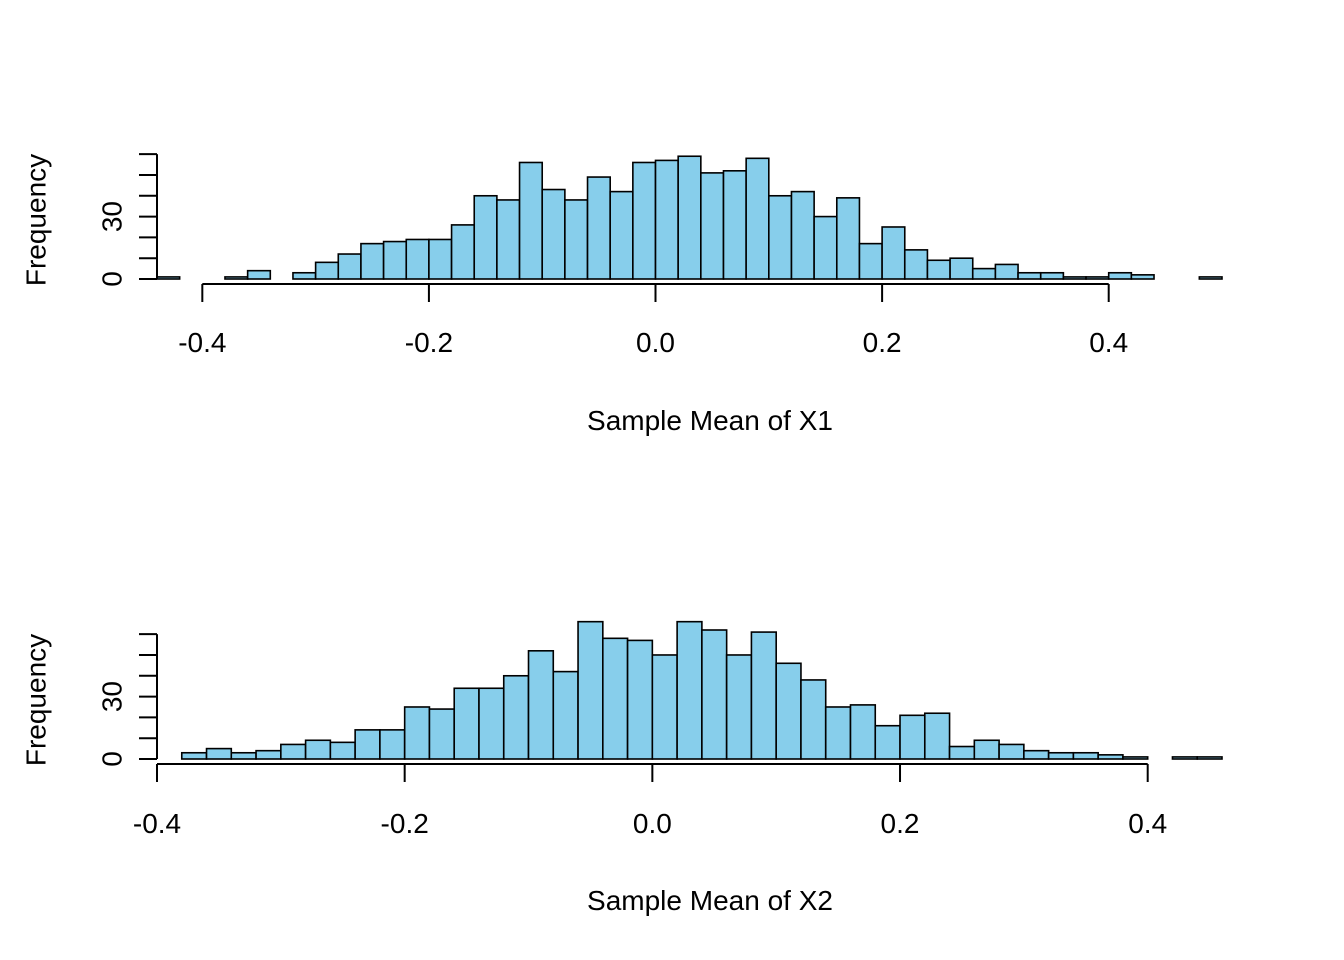 The image size is (1344, 960). Describe the element at coordinates (710, 420) in the screenshot. I see `x-axis-title: Sample Mean of X1` at that location.